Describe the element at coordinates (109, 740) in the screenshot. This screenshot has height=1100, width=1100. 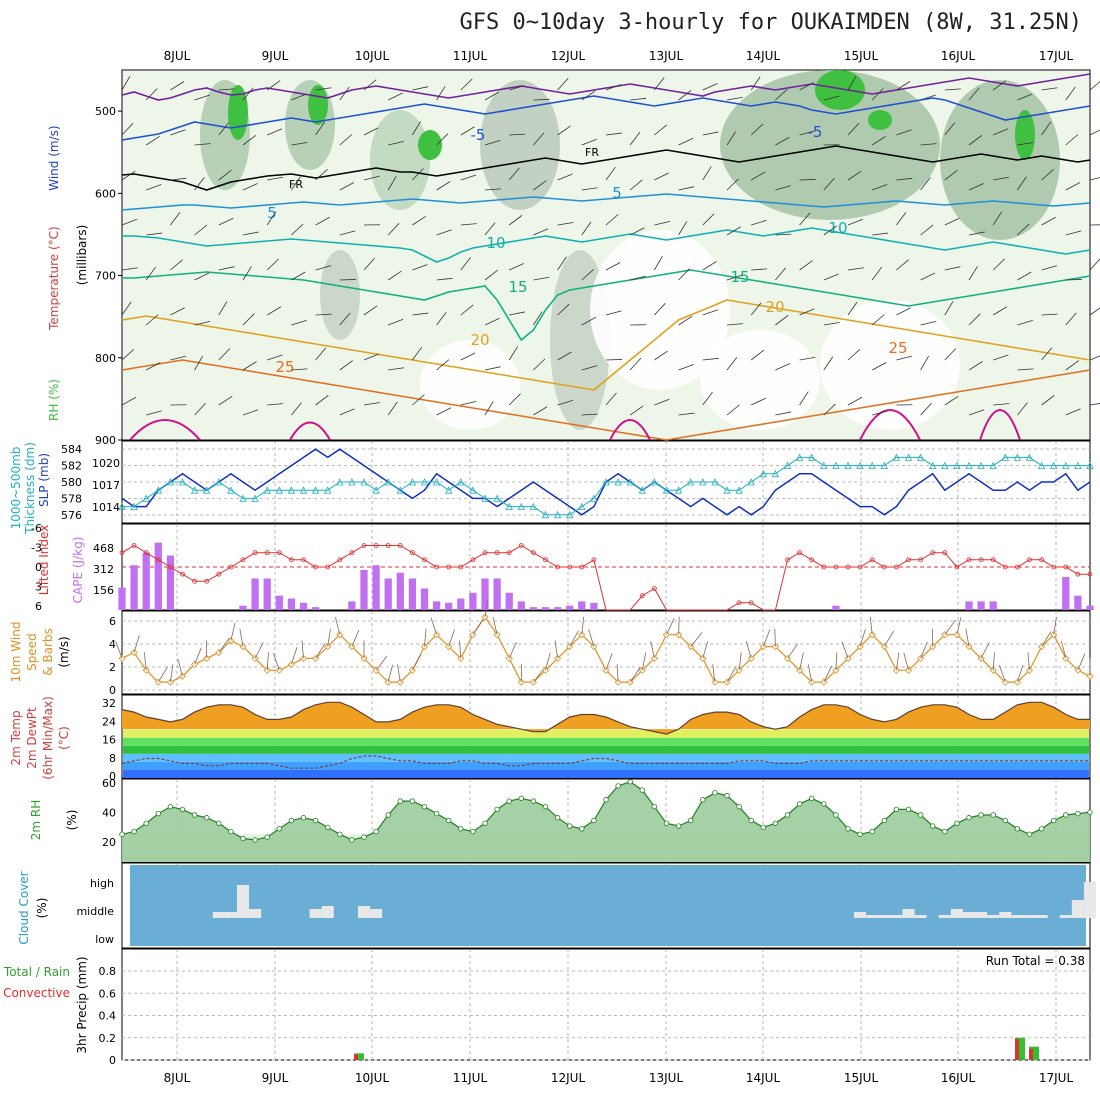
I see `temp-tick-label: 16` at that location.